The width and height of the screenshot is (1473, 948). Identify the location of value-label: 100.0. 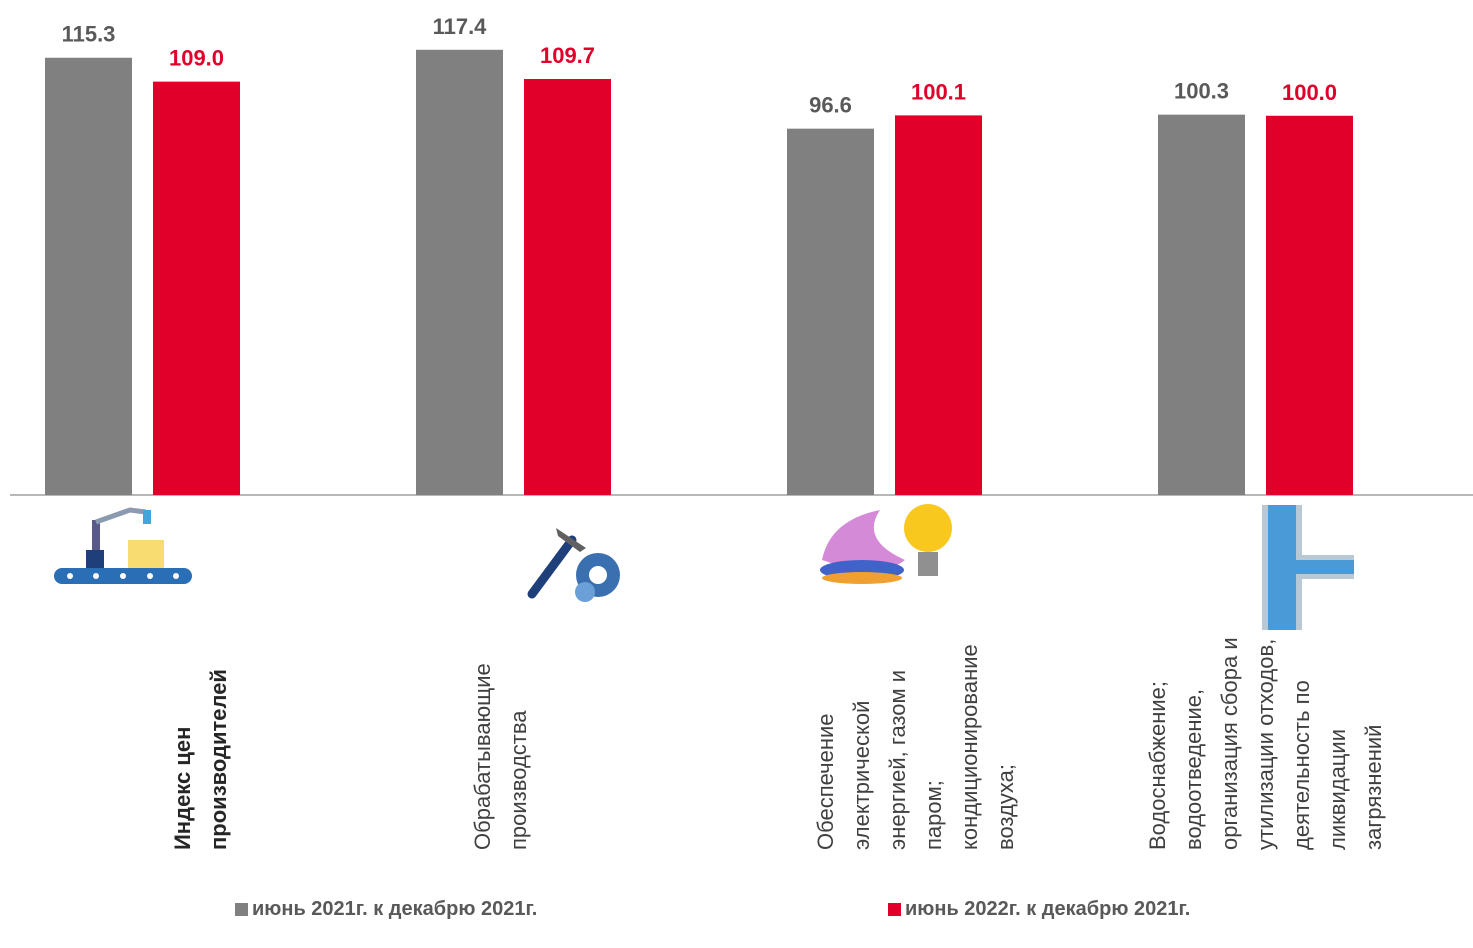
(1309, 92).